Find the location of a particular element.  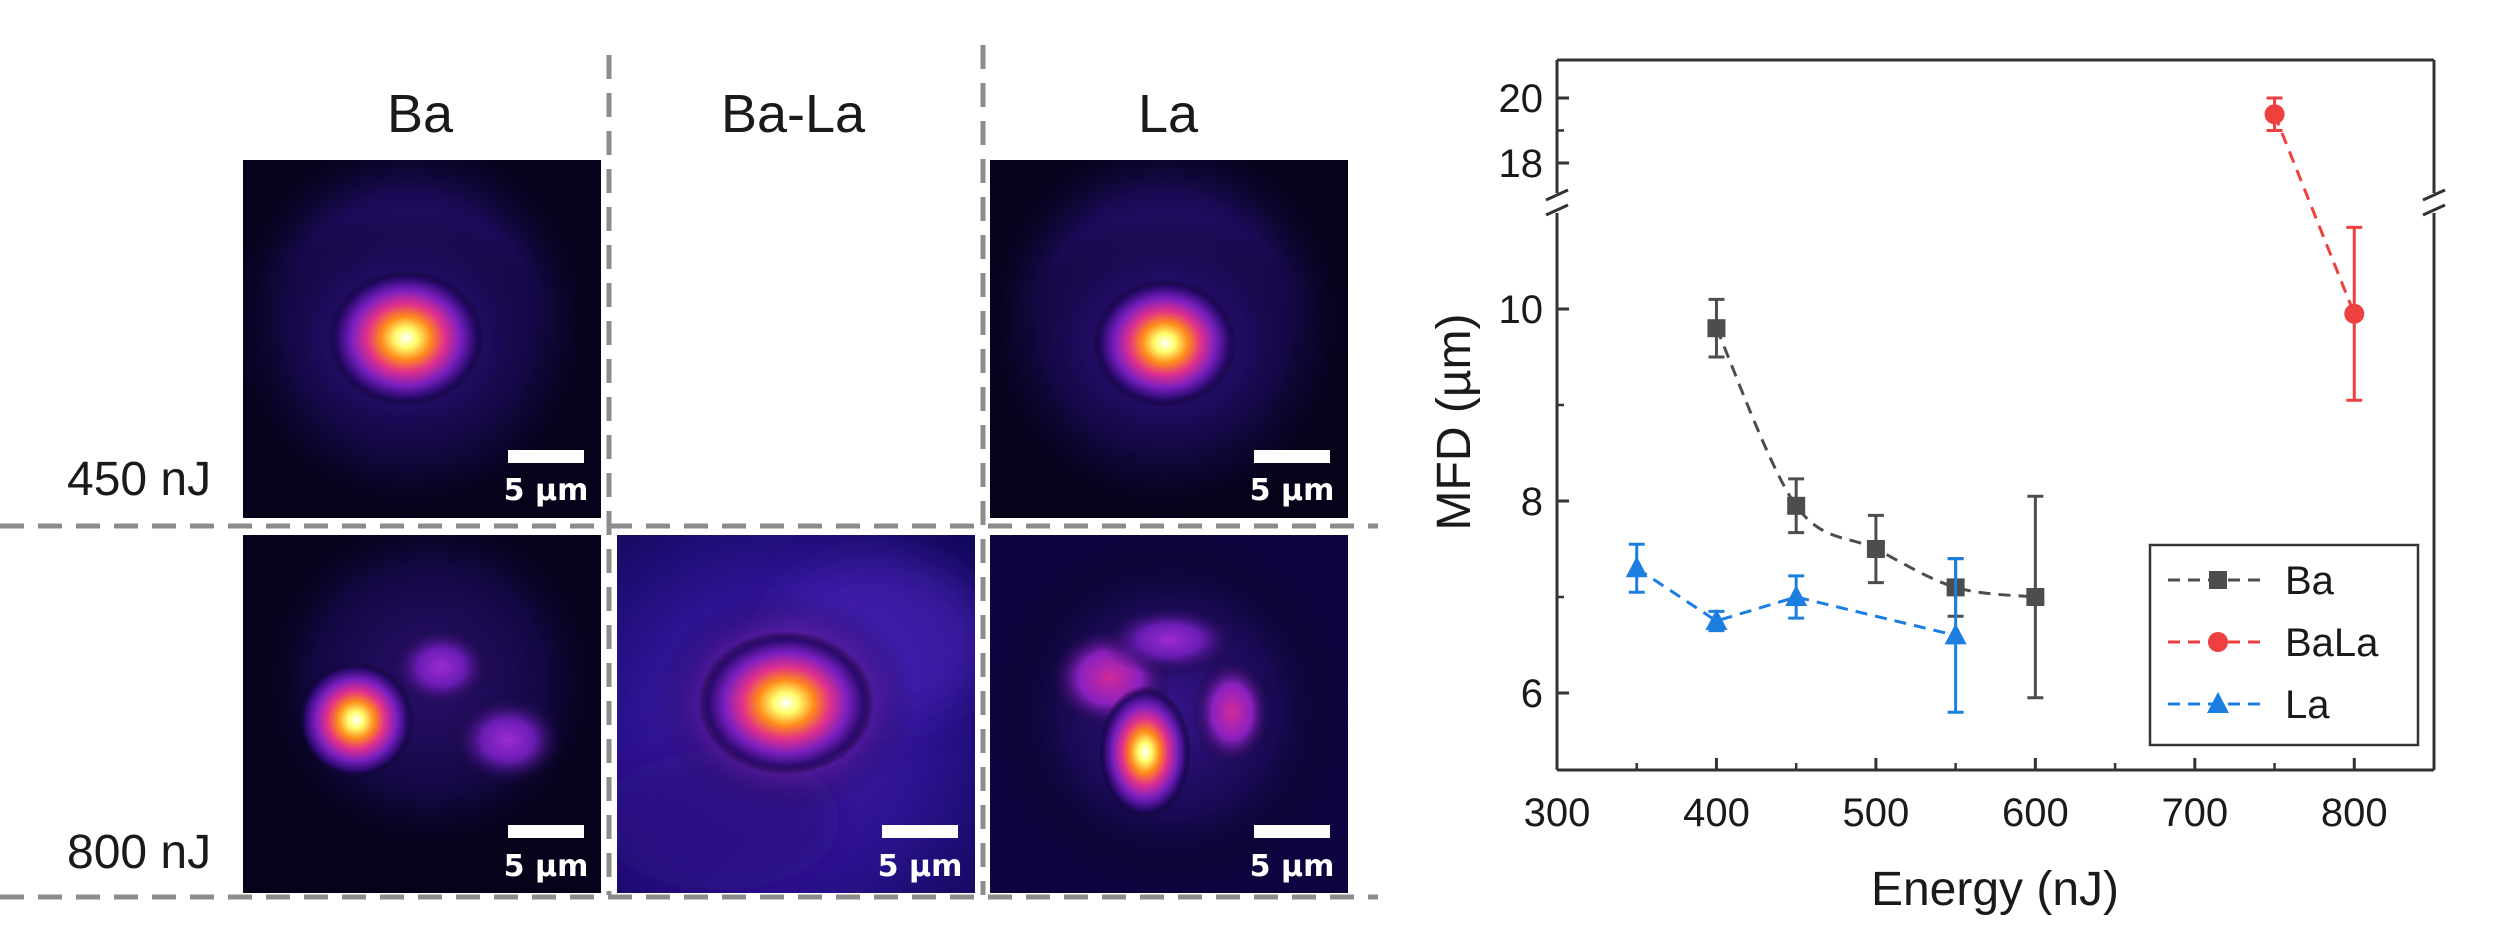

y-ticks: 6 8 10 18 20 is located at coordinates (1534, 396).